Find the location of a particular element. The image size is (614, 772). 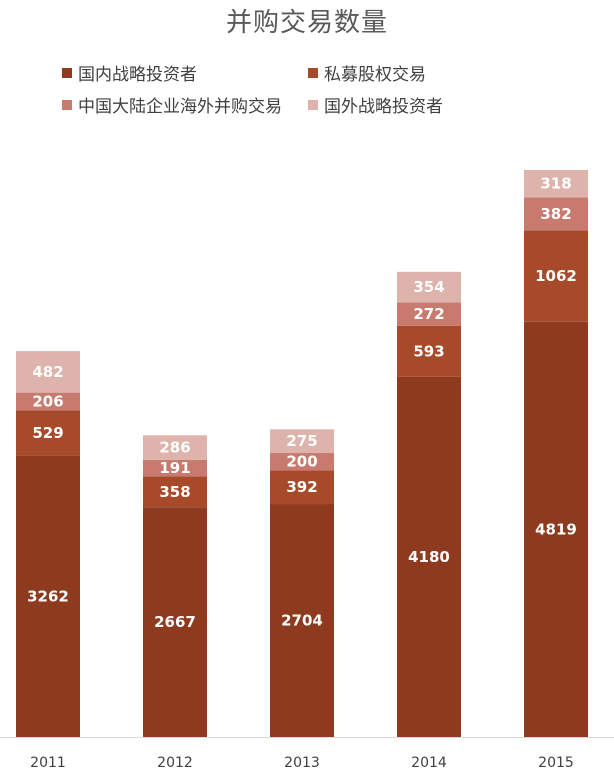

data-label-2014-series-1: 593 is located at coordinates (428, 351).